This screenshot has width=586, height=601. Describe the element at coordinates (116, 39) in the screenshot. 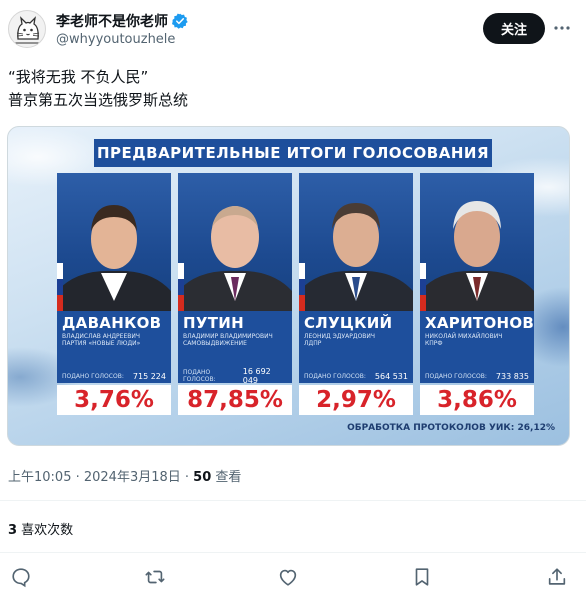

I see `author-handle: @whyyoutouzhele` at that location.